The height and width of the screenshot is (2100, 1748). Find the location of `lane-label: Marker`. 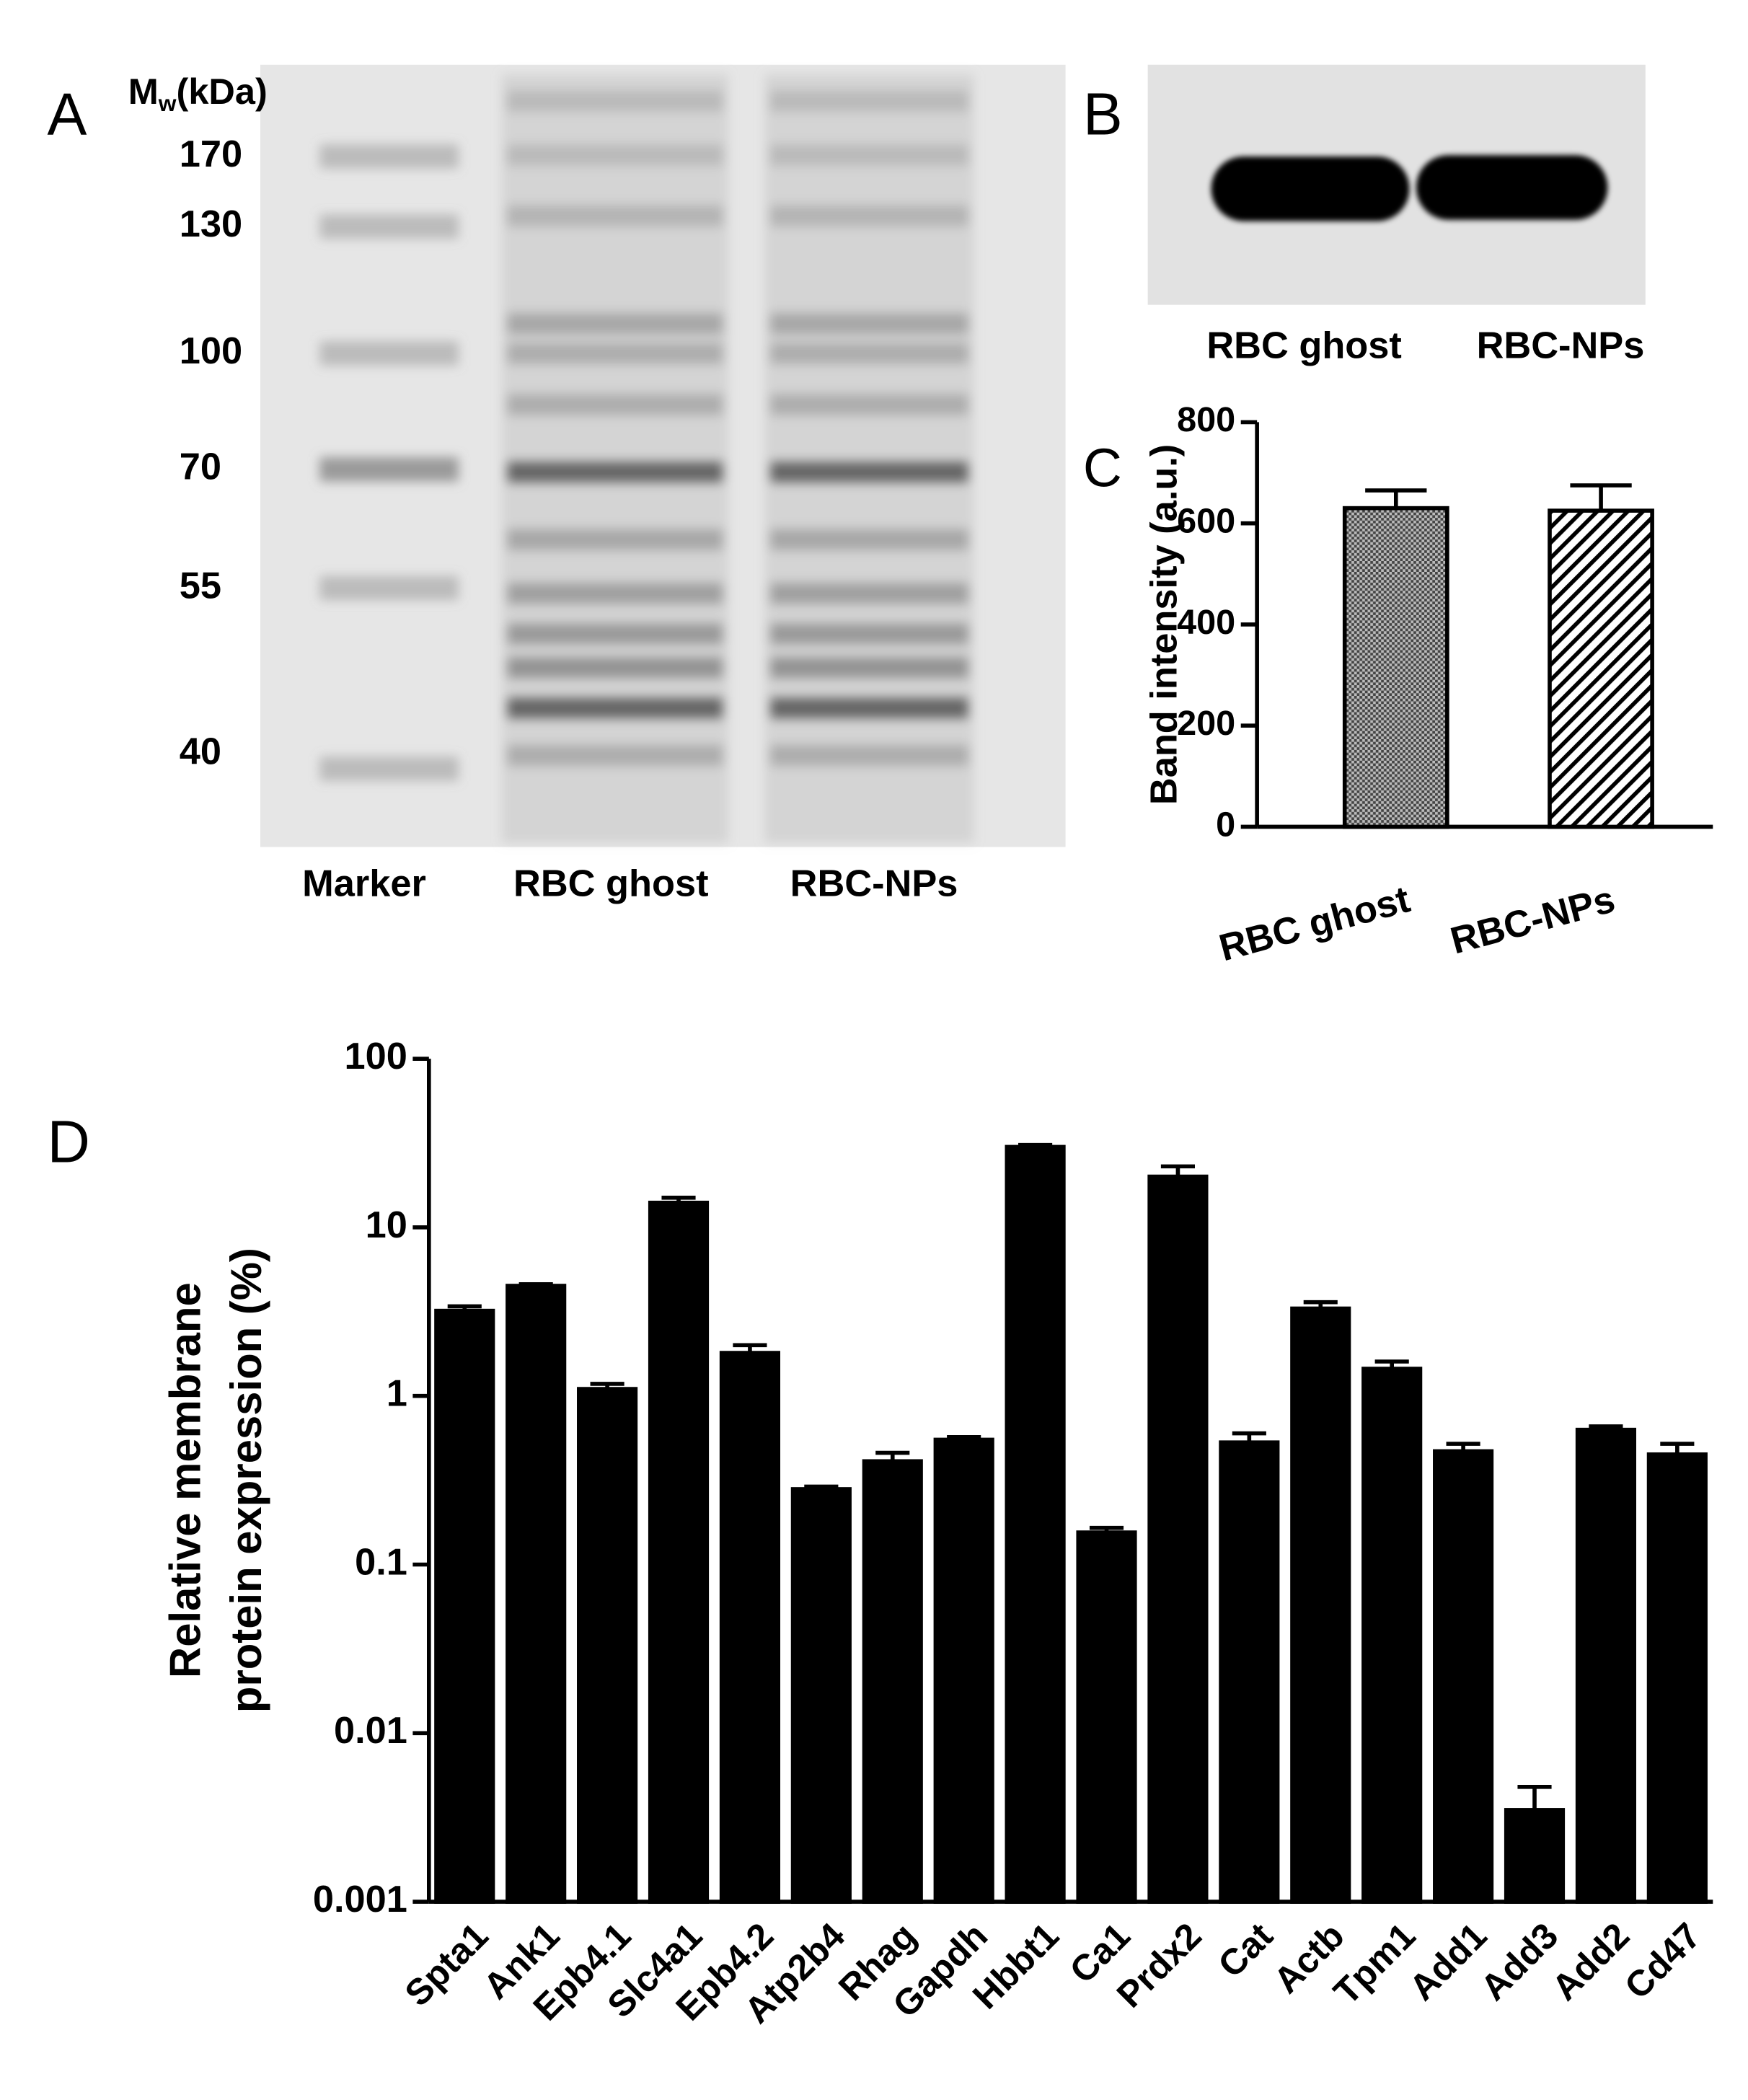

lane-label: Marker is located at coordinates (364, 884).